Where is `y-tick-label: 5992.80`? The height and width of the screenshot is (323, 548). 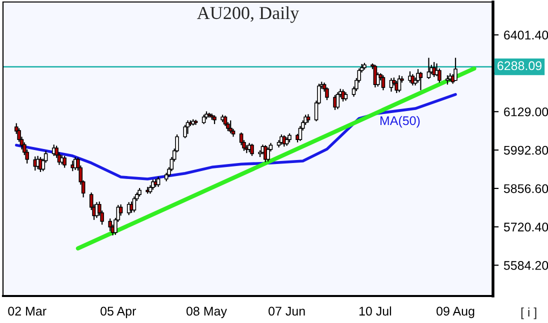 y-tick-label: 5992.80 is located at coordinates (526, 150).